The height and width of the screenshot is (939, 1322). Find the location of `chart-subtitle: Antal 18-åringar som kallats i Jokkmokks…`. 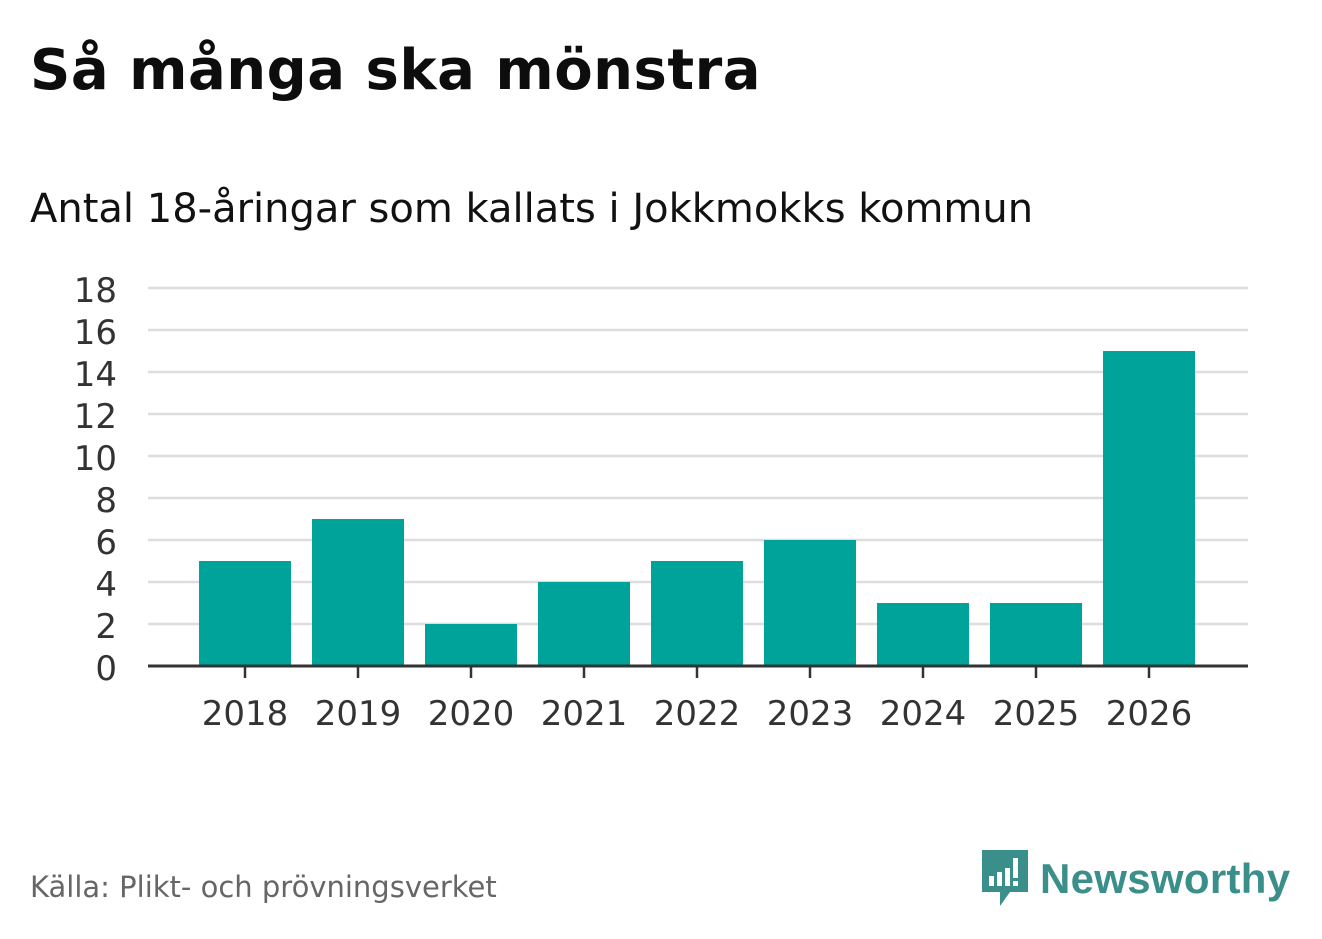

chart-subtitle: Antal 18-åringar som kallats i Jokkmokks… is located at coordinates (532, 209).